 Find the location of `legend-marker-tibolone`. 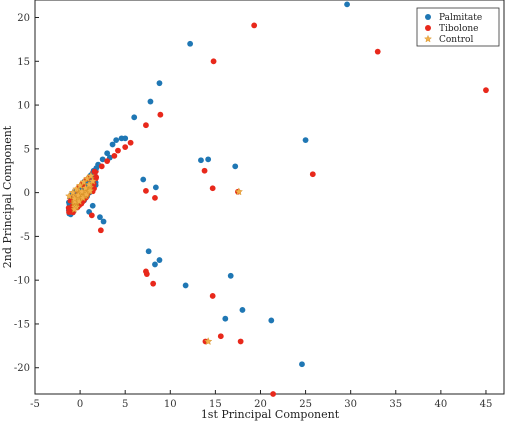

legend-marker-tibolone is located at coordinates (428, 28).